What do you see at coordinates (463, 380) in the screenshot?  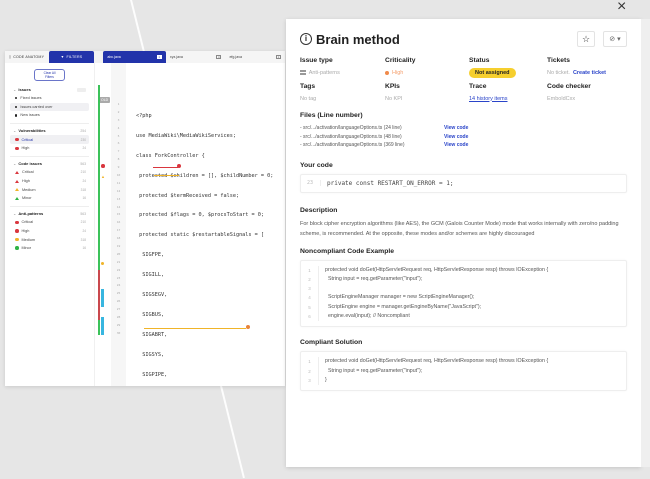 I see `code-line: 3}` at bounding box center [463, 380].